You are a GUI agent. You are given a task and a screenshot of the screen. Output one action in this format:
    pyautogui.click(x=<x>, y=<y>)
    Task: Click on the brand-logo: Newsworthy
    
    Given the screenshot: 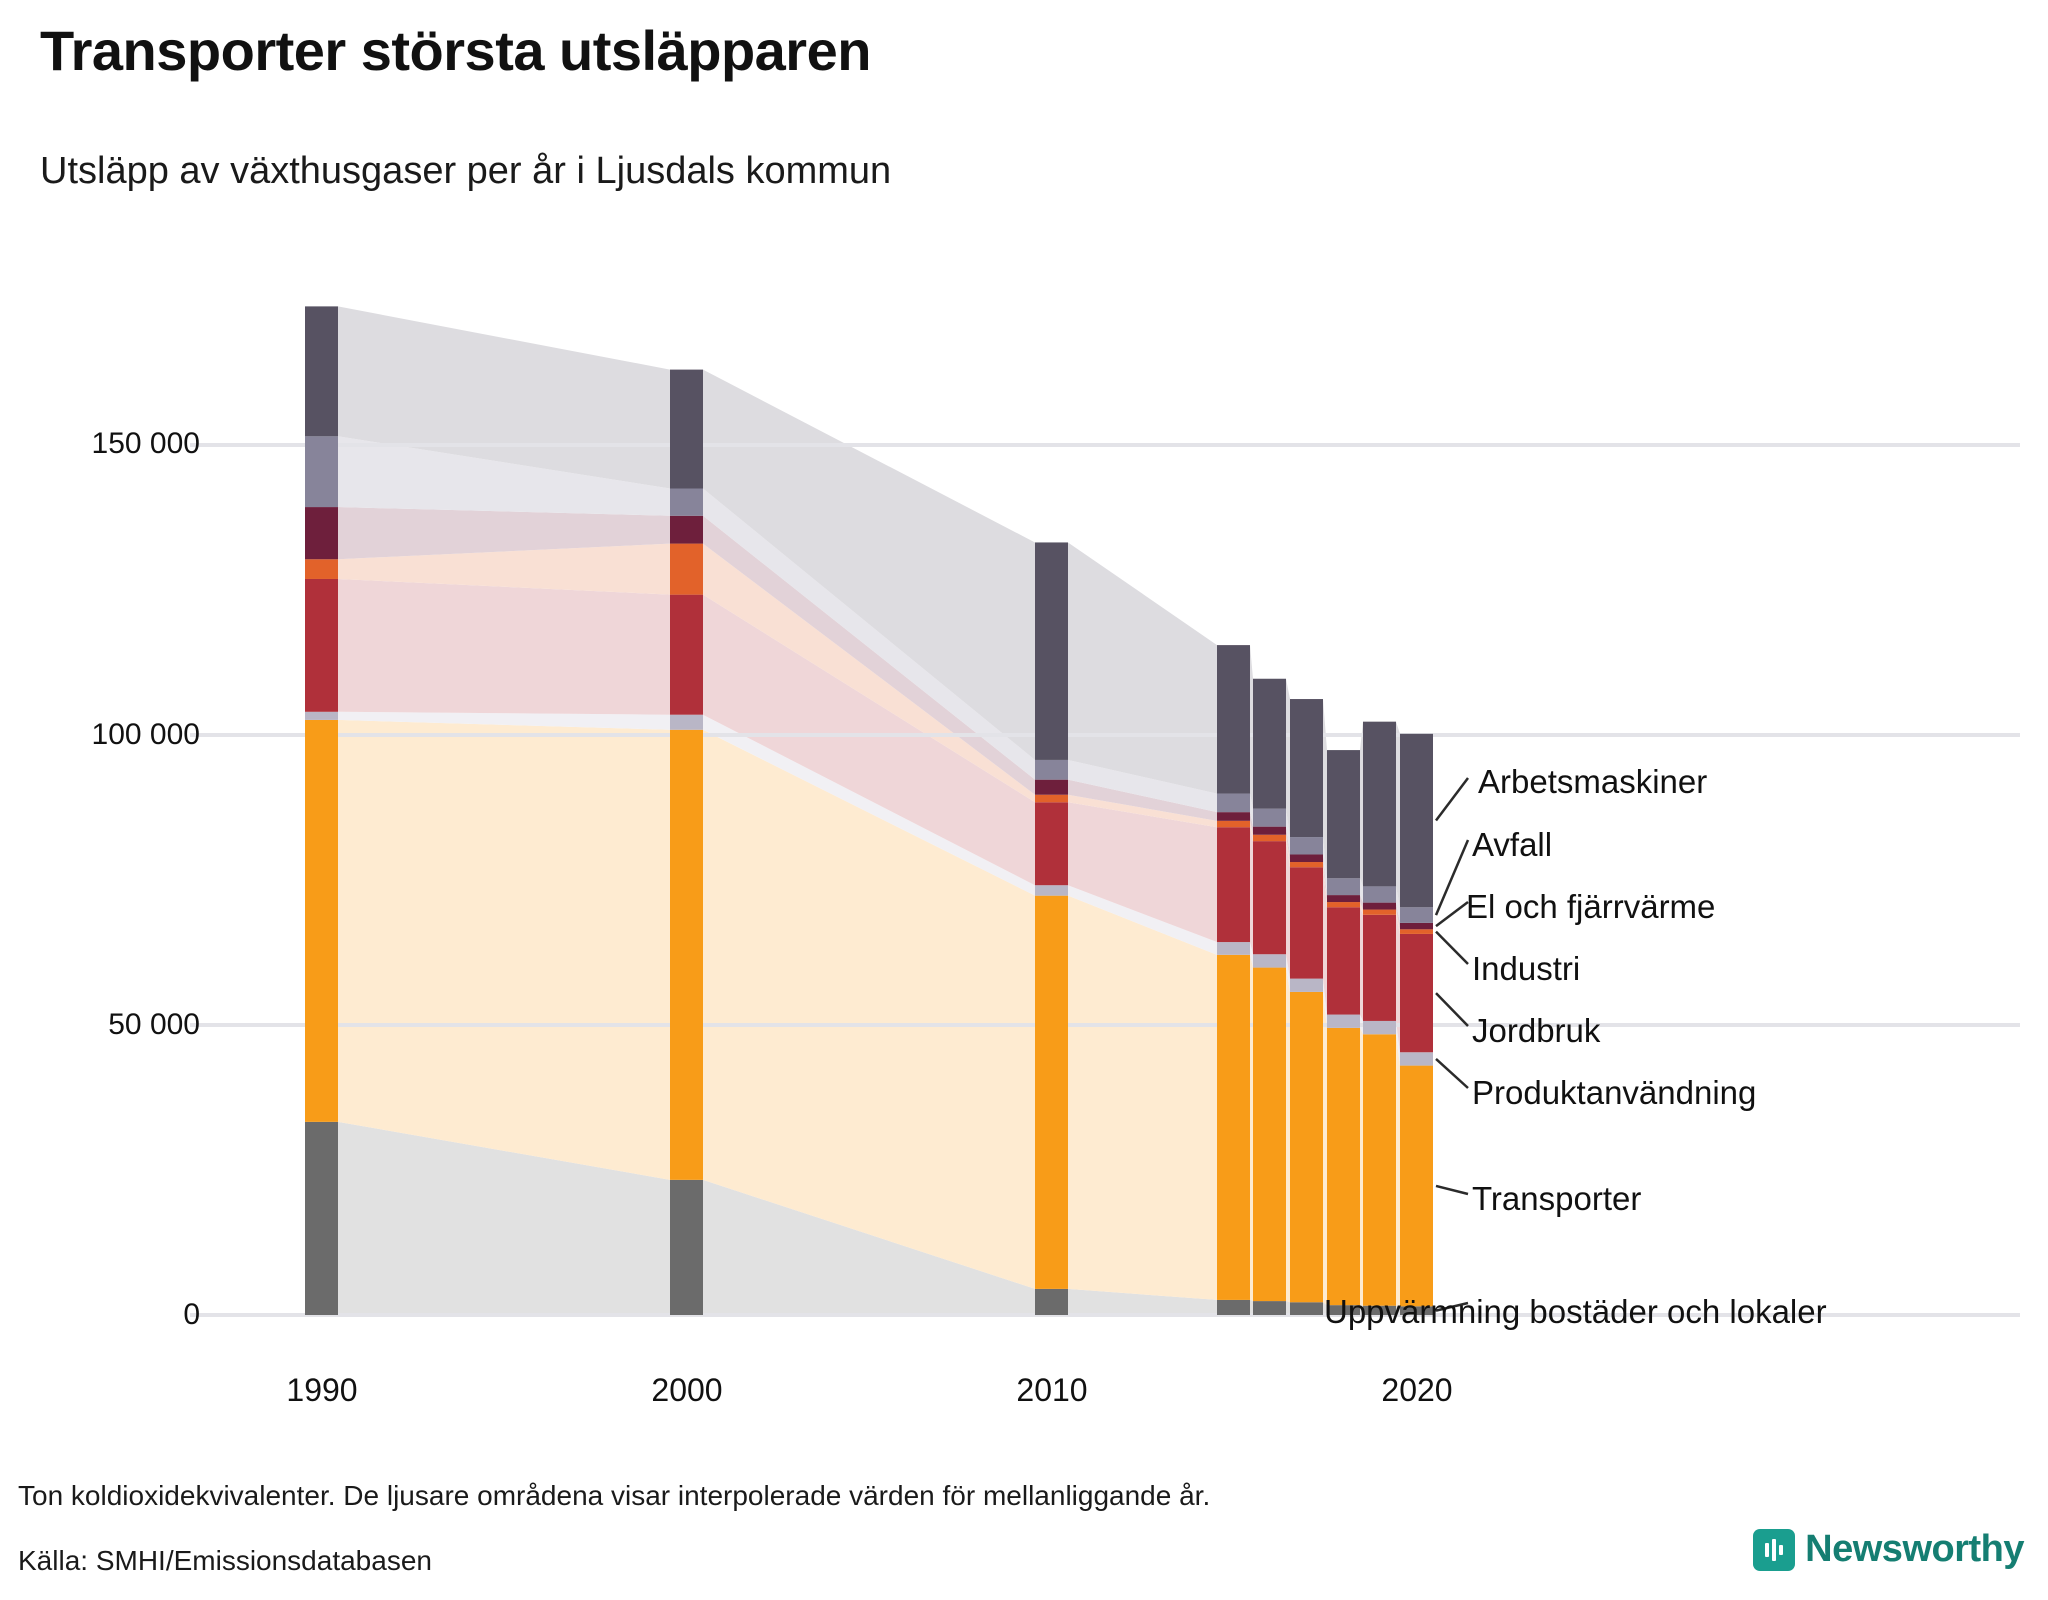 What is the action you would take?
    pyautogui.click(x=1888, y=1549)
    